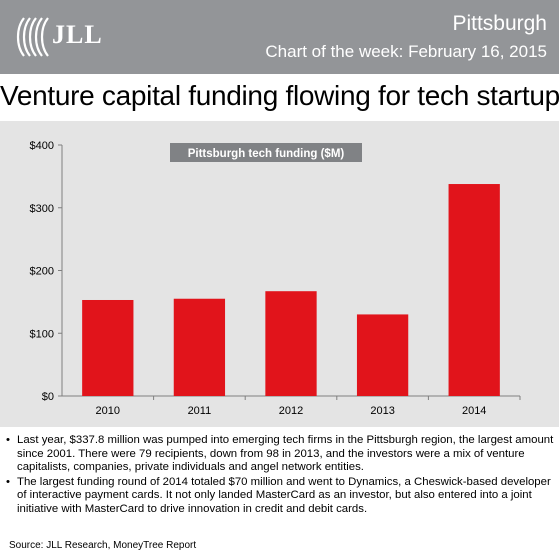 The image size is (559, 559). I want to click on y-tick-label: $0, so click(48, 397).